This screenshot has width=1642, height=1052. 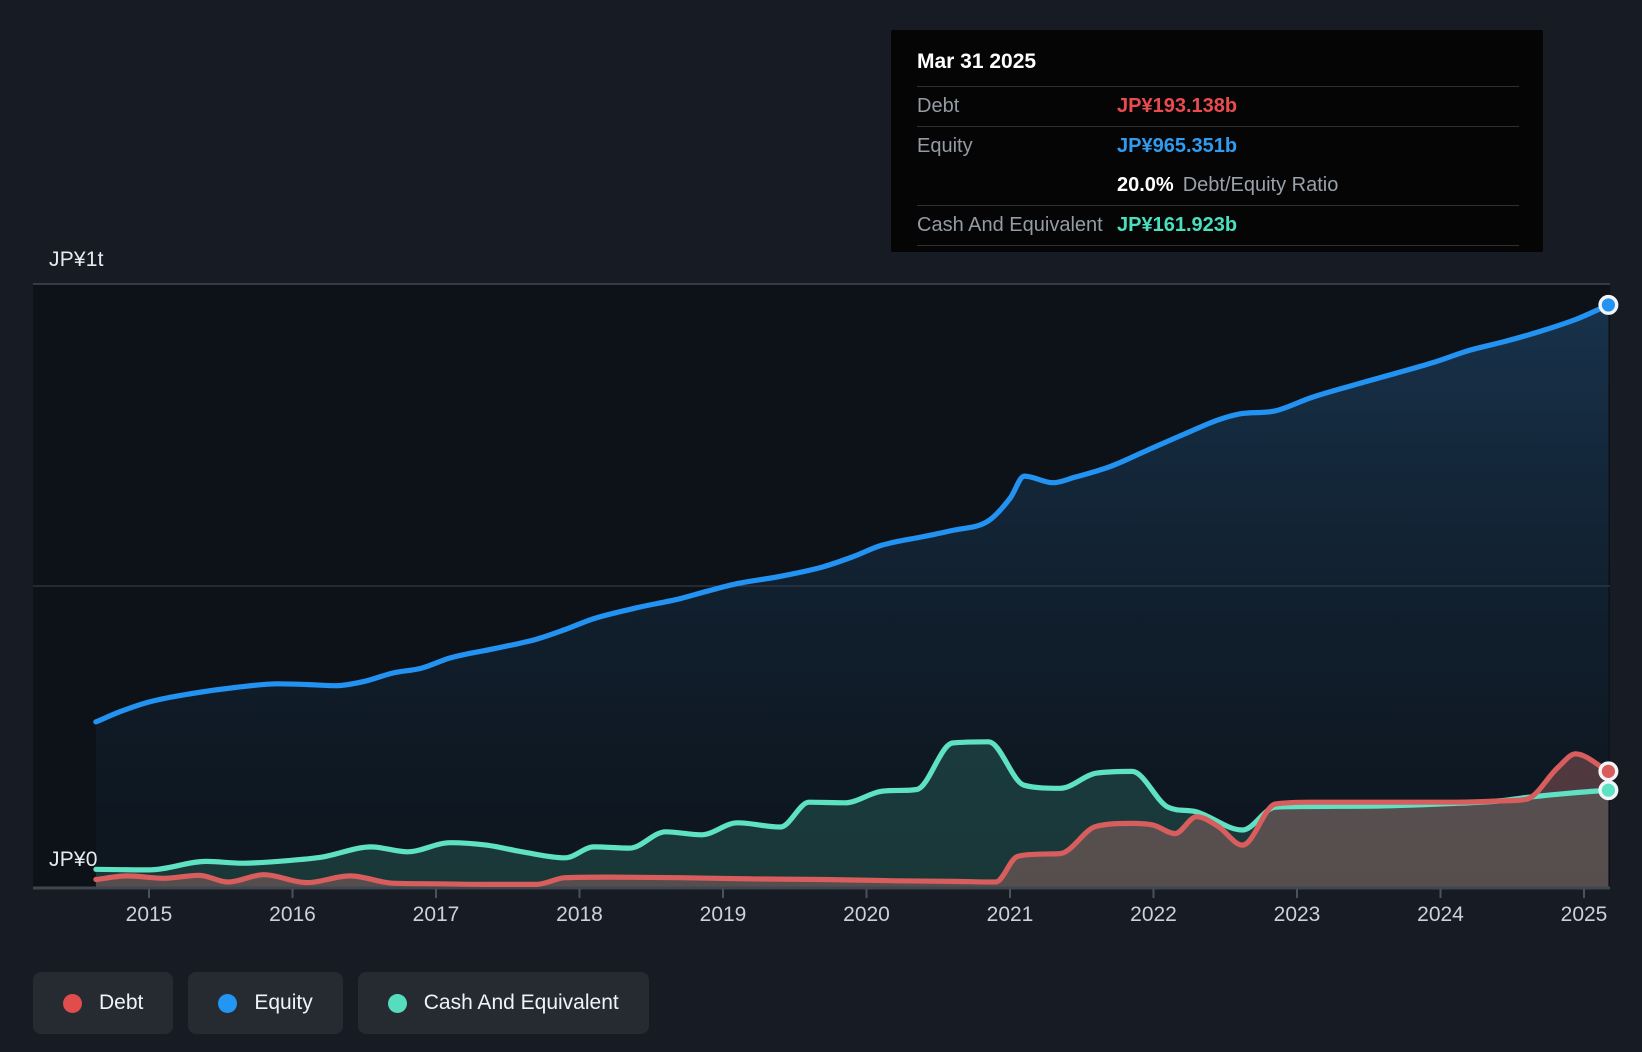 I want to click on legend-item-debt: Debt, so click(x=103, y=1003).